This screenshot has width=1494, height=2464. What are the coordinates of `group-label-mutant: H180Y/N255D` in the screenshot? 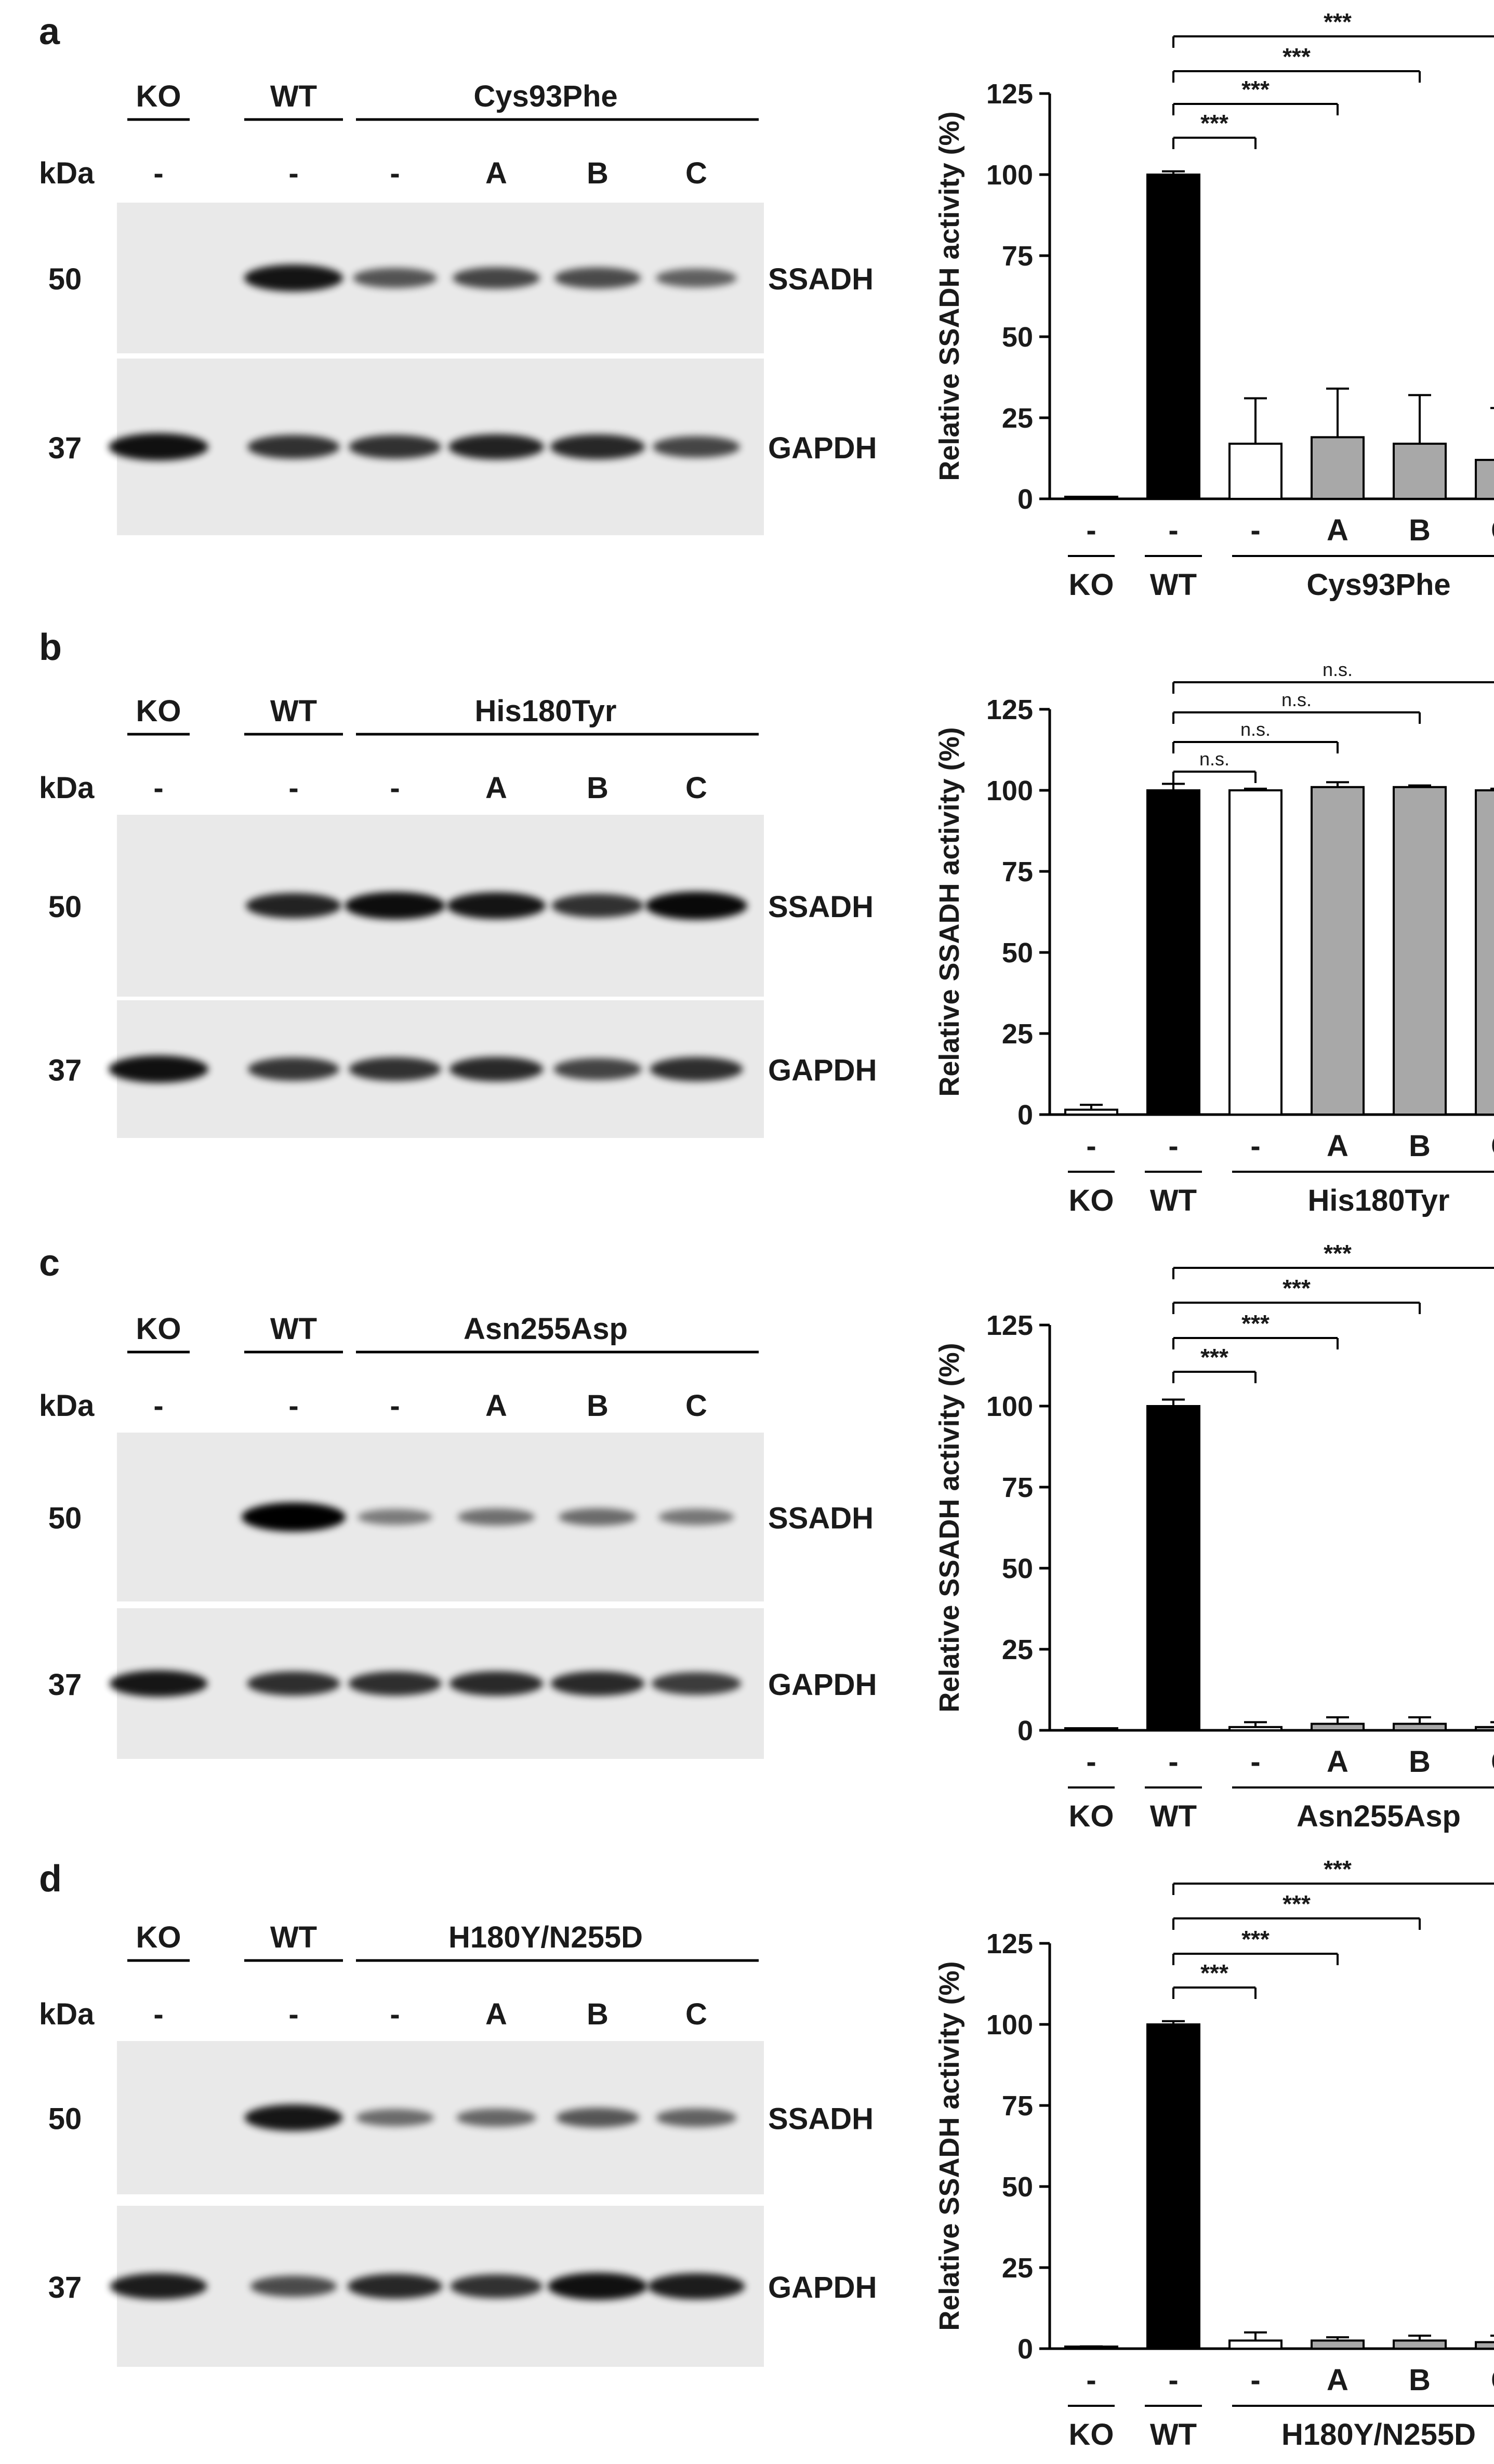 It's located at (545, 1937).